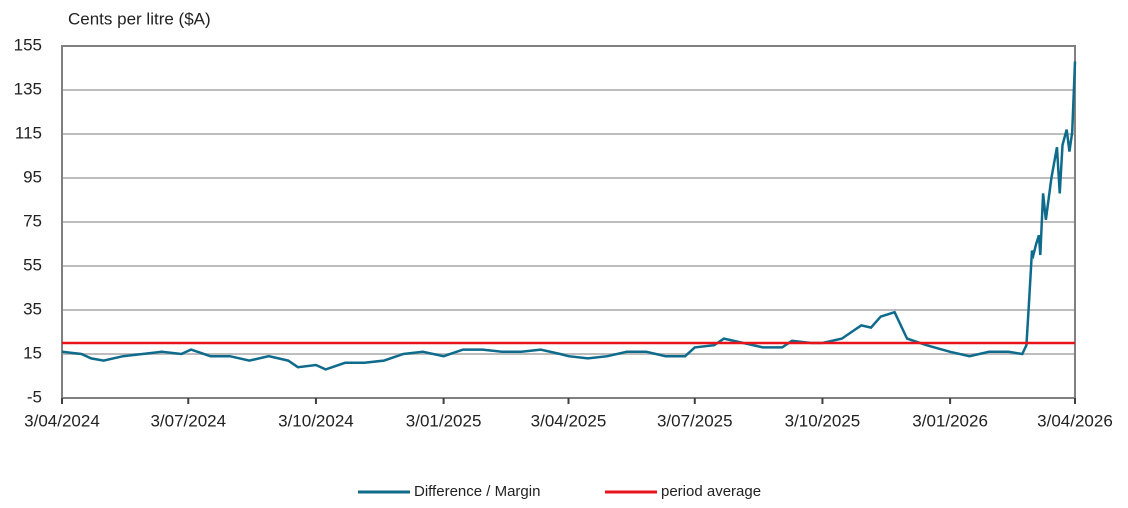  What do you see at coordinates (32, 308) in the screenshot?
I see `y-tick-label: 35` at bounding box center [32, 308].